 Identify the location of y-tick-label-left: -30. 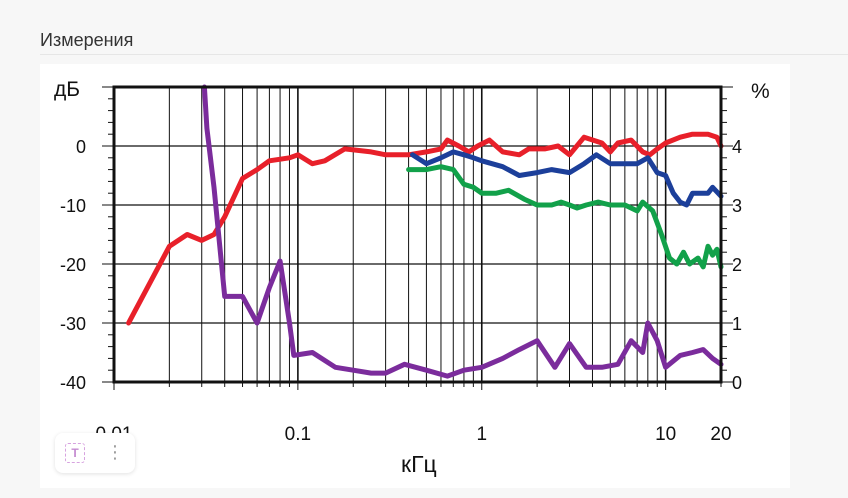
(73, 324).